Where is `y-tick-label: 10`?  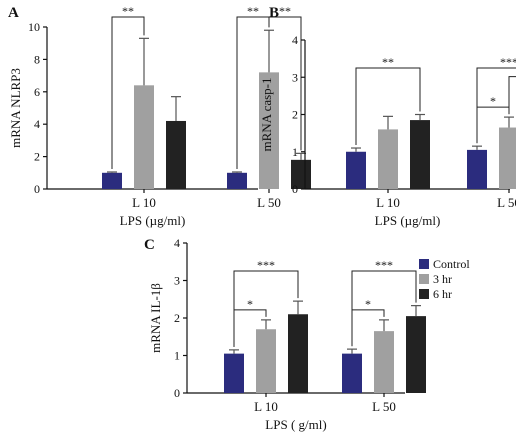 y-tick-label: 10 is located at coordinates (34, 27).